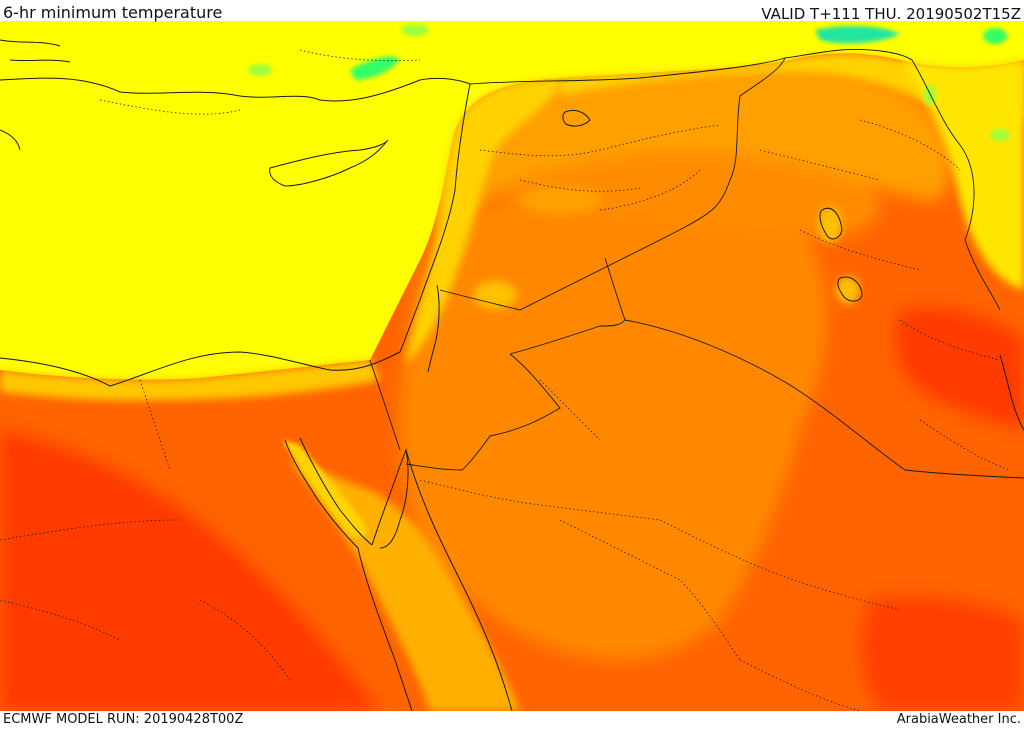  Describe the element at coordinates (691, 67) in the screenshot. I see `border-turkey-syria` at that location.